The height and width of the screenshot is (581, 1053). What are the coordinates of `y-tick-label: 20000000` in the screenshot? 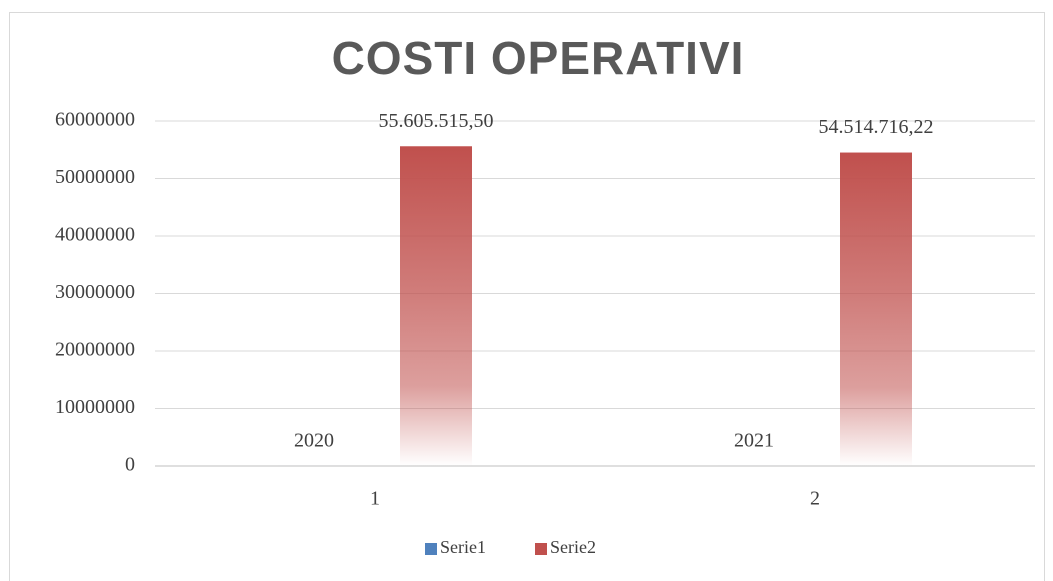 It's located at (95, 350).